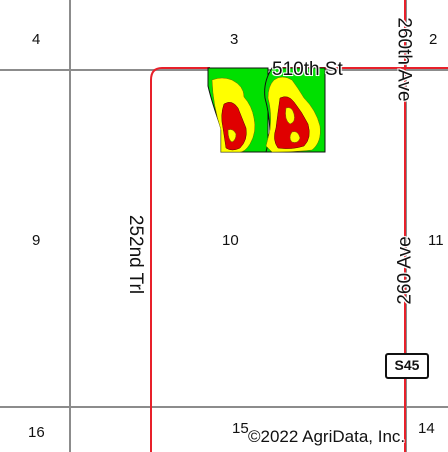 This screenshot has height=452, width=448. Describe the element at coordinates (290, 116) in the screenshot. I see `yield-zone-mid-right-pocket` at that location.